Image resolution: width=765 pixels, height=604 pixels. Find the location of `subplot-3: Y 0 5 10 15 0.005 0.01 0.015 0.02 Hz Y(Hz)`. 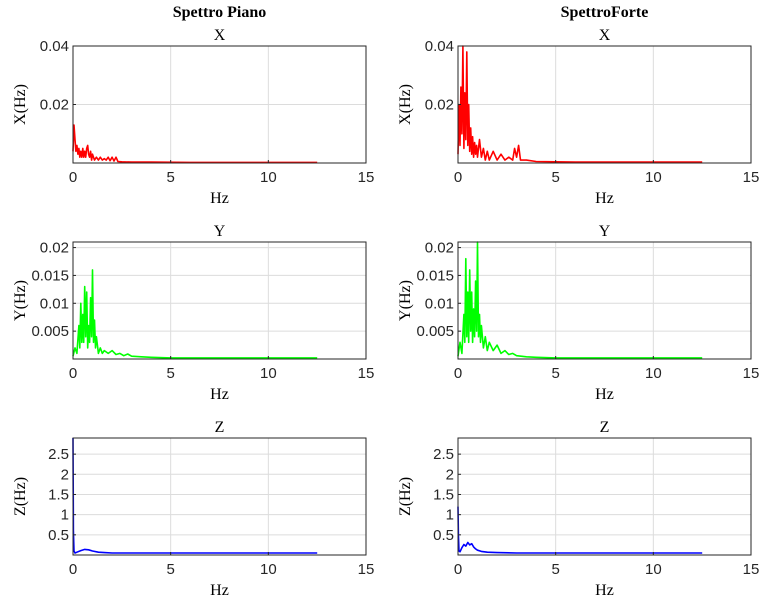

subplot-3: Y 0 5 10 15 0.005 0.01 0.015 0.02 Hz Y(Hz) is located at coordinates (193, 313).